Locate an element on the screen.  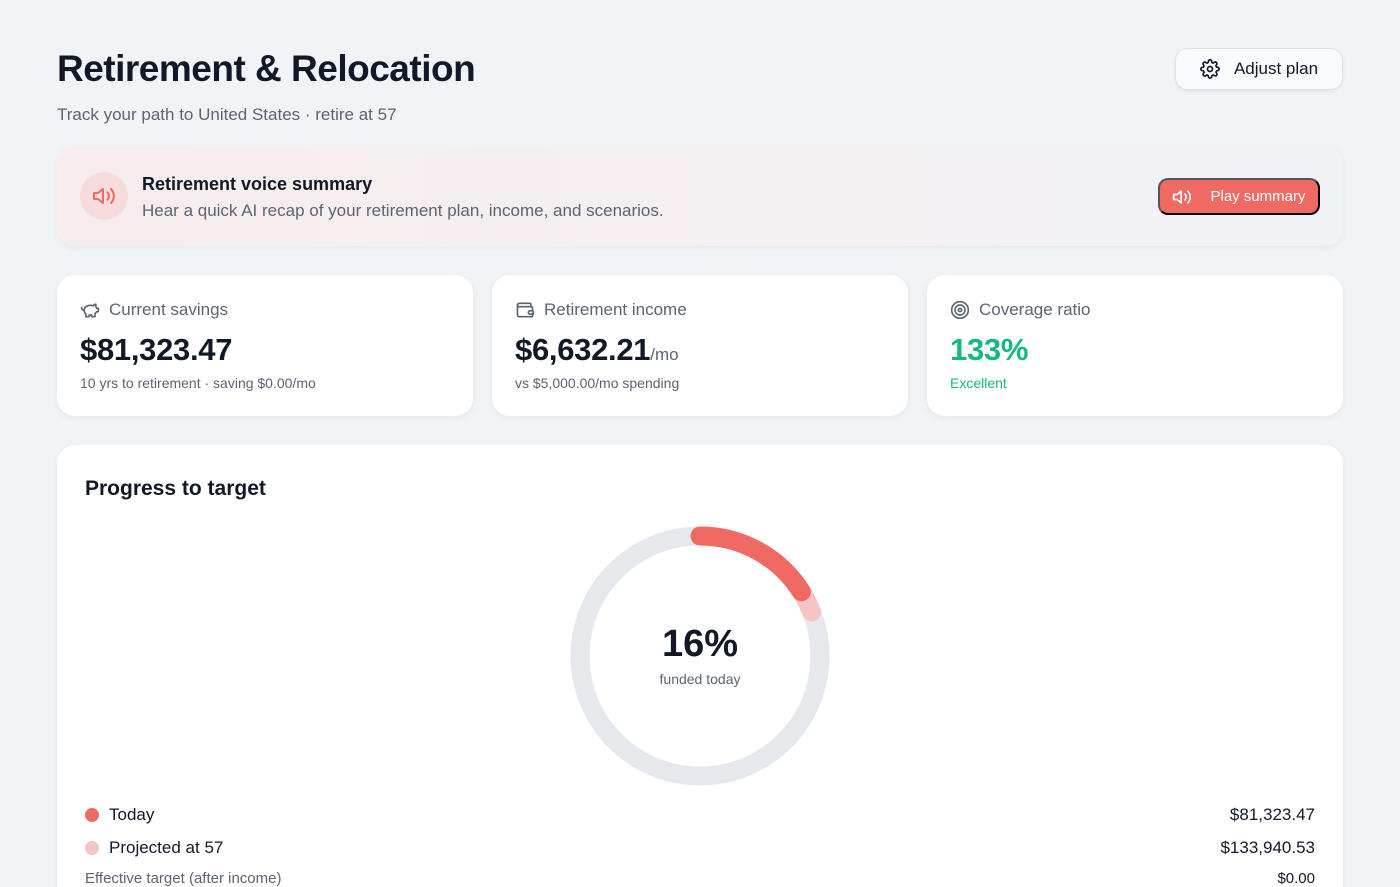
retirement-income-label: Retirement income is located at coordinates (615, 309).